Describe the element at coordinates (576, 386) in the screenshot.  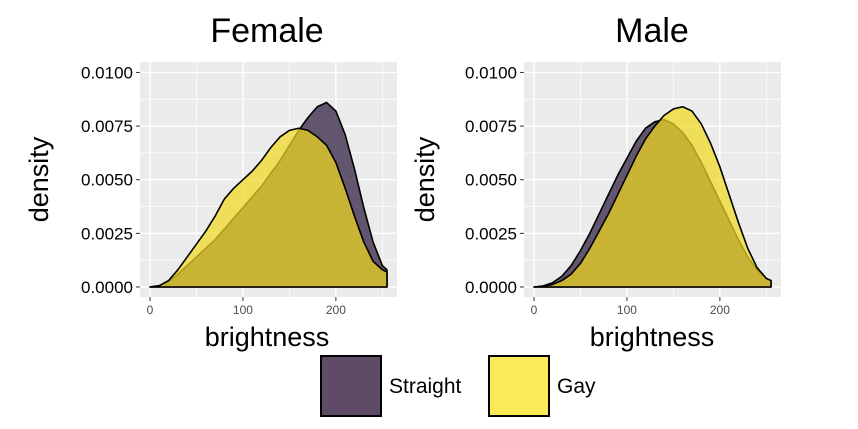
I see `legend-label-gay: Gay` at that location.